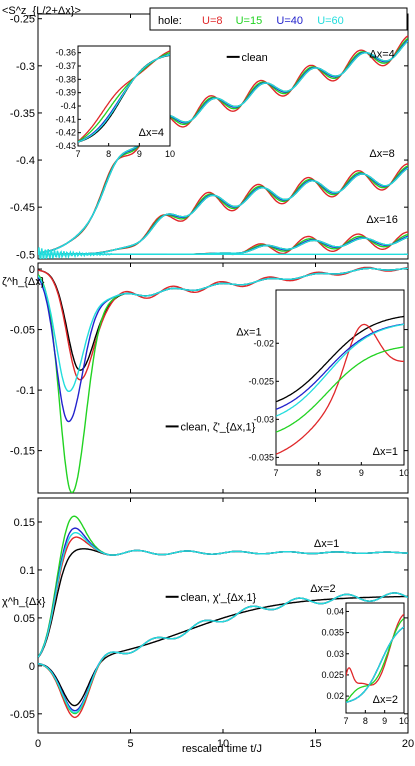 The image size is (415, 766). What do you see at coordinates (217, 427) in the screenshot?
I see `clean-legend-label: clean, ζ'_{Δx,1}` at bounding box center [217, 427].